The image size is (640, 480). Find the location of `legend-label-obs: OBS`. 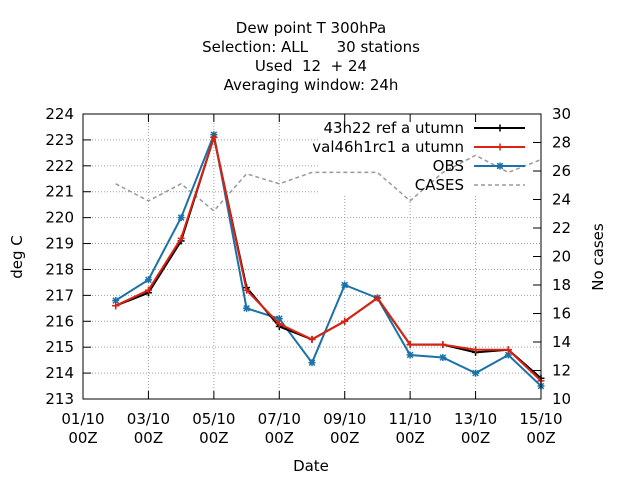

legend-label-obs: OBS is located at coordinates (448, 166).